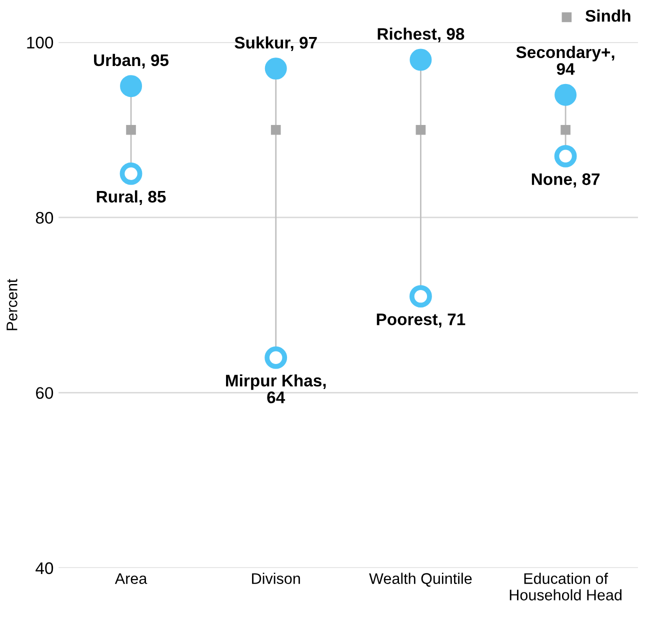  I want to click on x-tick-label: Wealth Quintile, so click(420, 579).